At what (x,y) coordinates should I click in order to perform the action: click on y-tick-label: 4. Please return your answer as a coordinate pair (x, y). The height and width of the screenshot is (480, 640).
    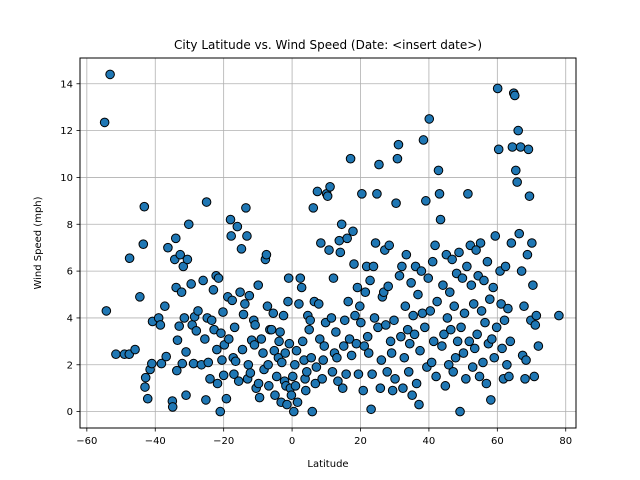
    Looking at the image, I should click on (70, 318).